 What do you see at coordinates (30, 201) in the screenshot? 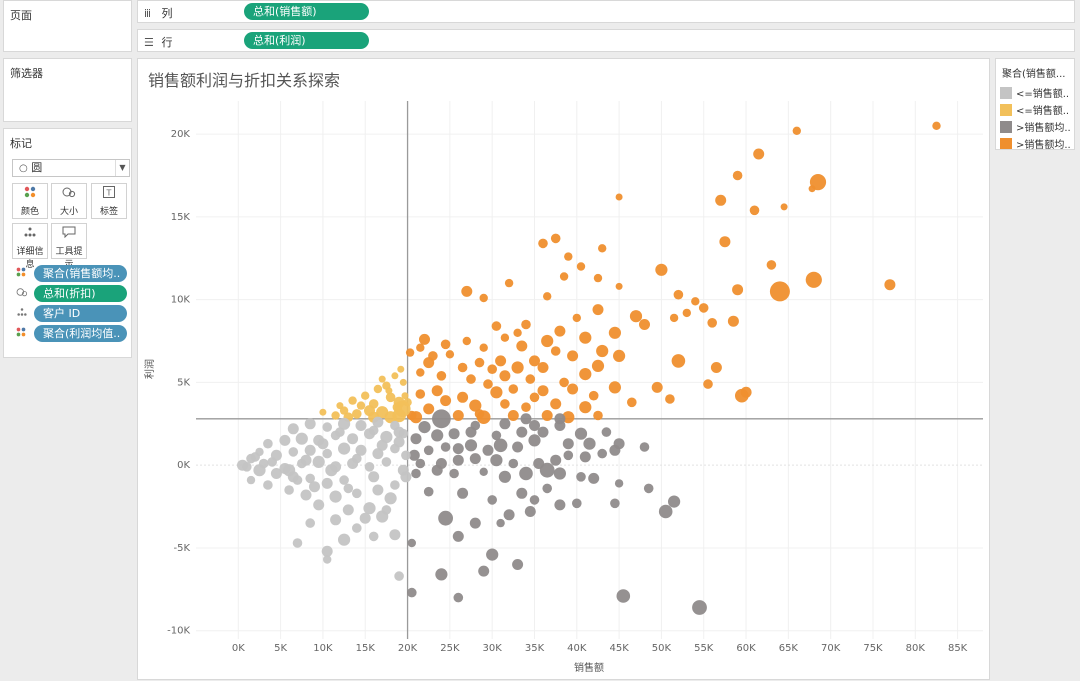
I see `color-button: 颜色` at bounding box center [30, 201].